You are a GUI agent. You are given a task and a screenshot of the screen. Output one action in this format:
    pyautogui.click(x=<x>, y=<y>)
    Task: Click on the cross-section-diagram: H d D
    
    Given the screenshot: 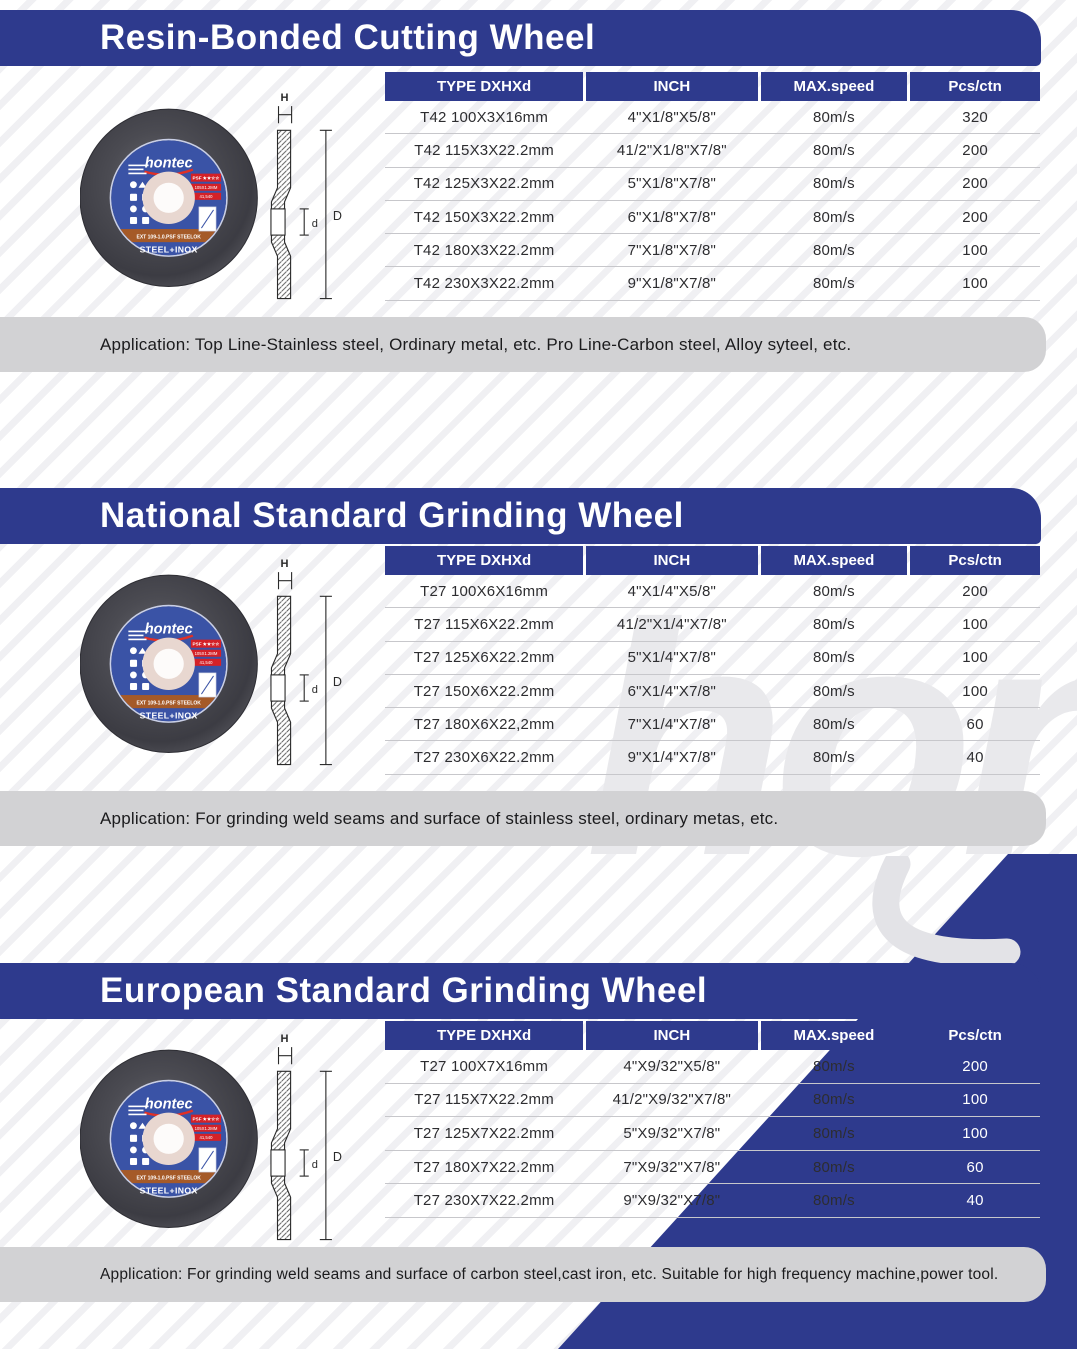 What is the action you would take?
    pyautogui.click(x=306, y=196)
    